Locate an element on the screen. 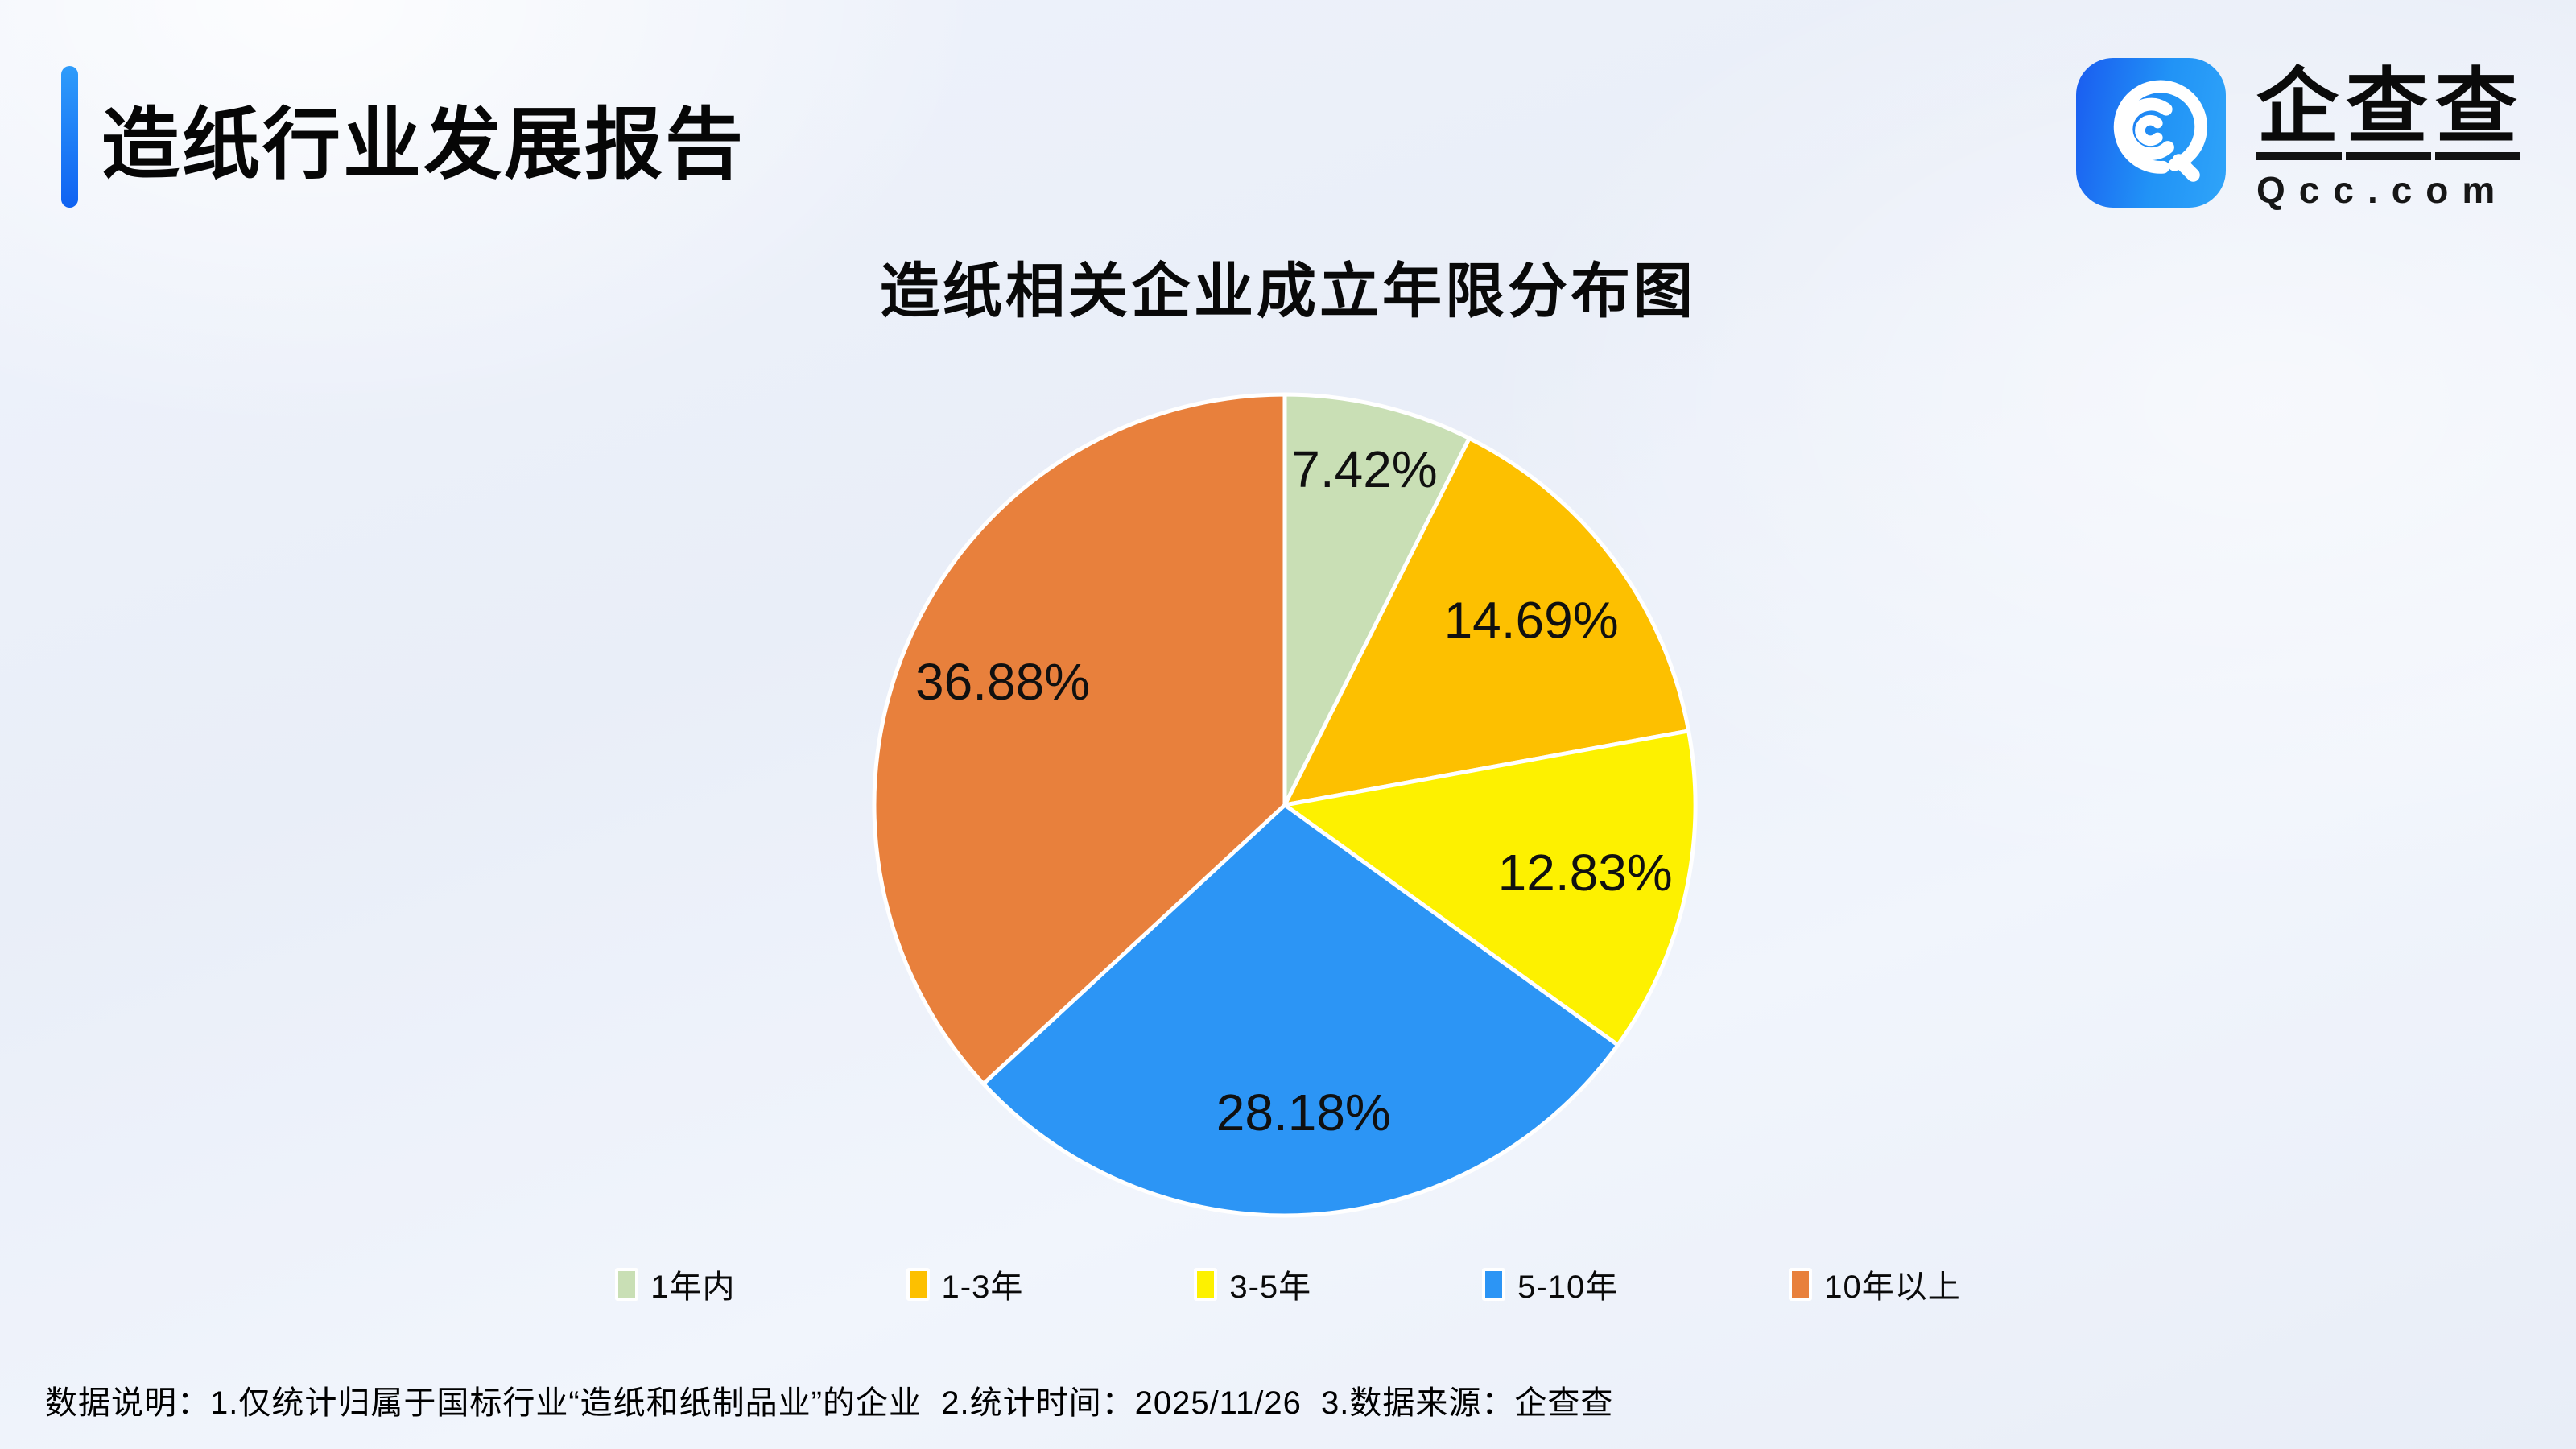 The image size is (2576, 1449). pie-label-1-3年: 14.69% is located at coordinates (1531, 621).